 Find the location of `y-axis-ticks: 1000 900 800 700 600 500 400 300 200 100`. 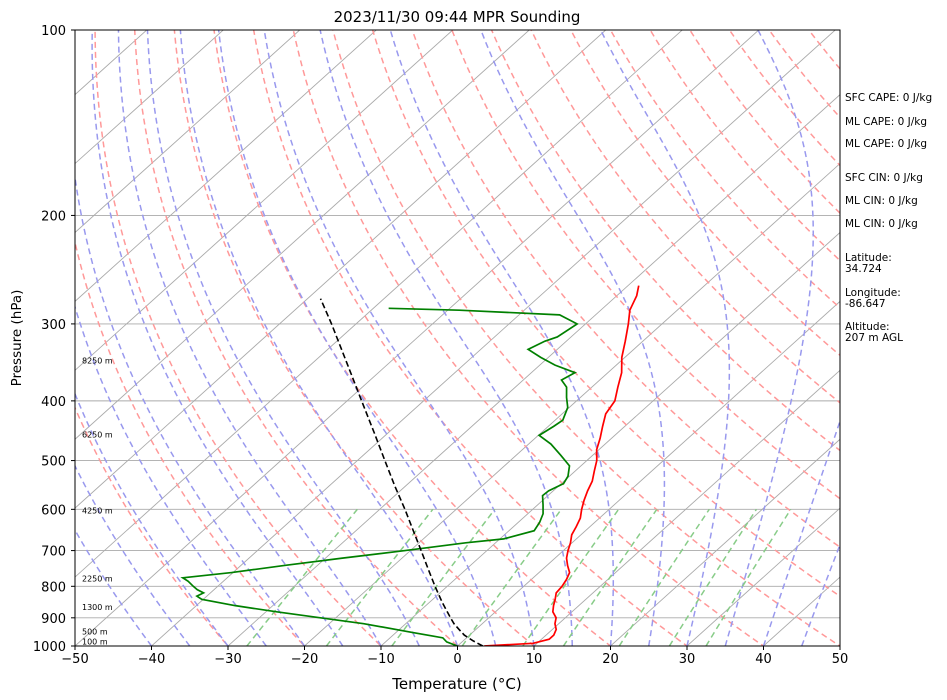

y-axis-ticks: 1000 900 800 700 600 500 400 300 200 100 is located at coordinates (54, 339).